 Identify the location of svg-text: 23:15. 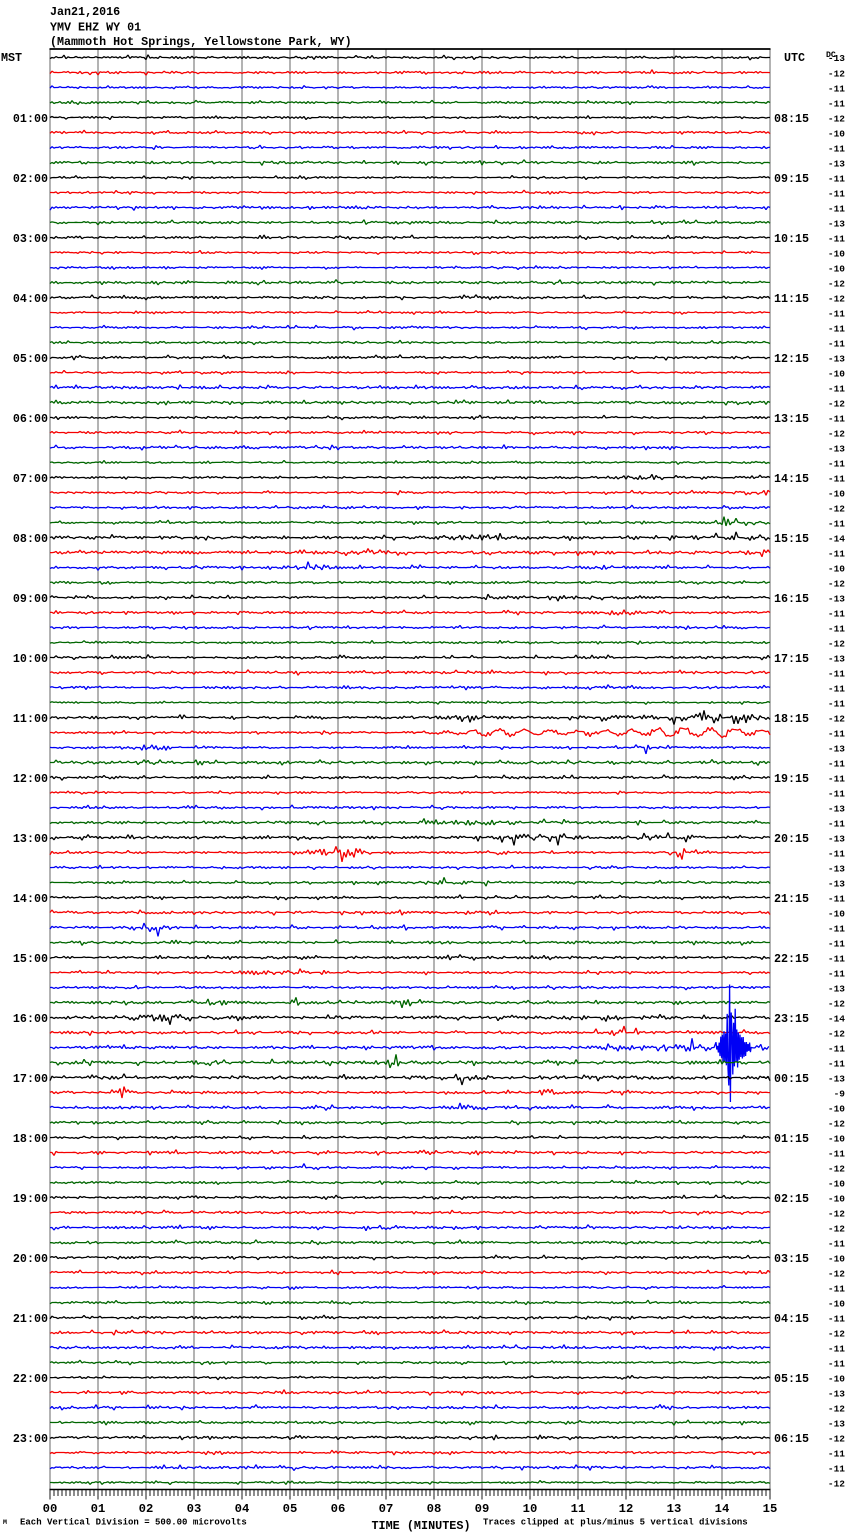
(791, 1019).